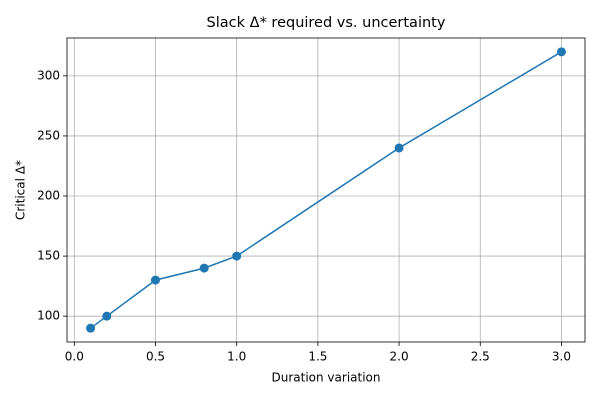 The image size is (600, 400). I want to click on x-tick-label: 2.5, so click(480, 357).